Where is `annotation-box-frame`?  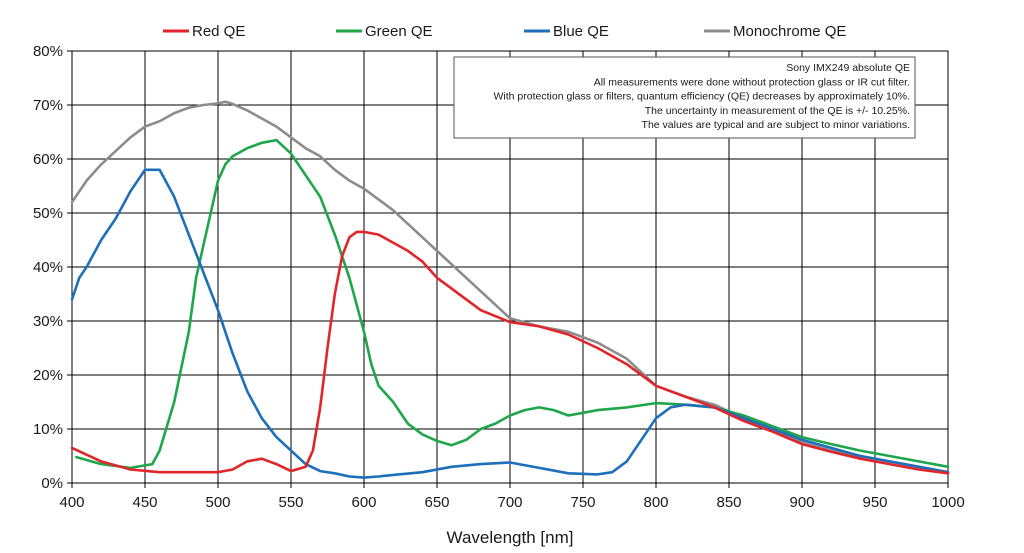
annotation-box-frame is located at coordinates (684, 97).